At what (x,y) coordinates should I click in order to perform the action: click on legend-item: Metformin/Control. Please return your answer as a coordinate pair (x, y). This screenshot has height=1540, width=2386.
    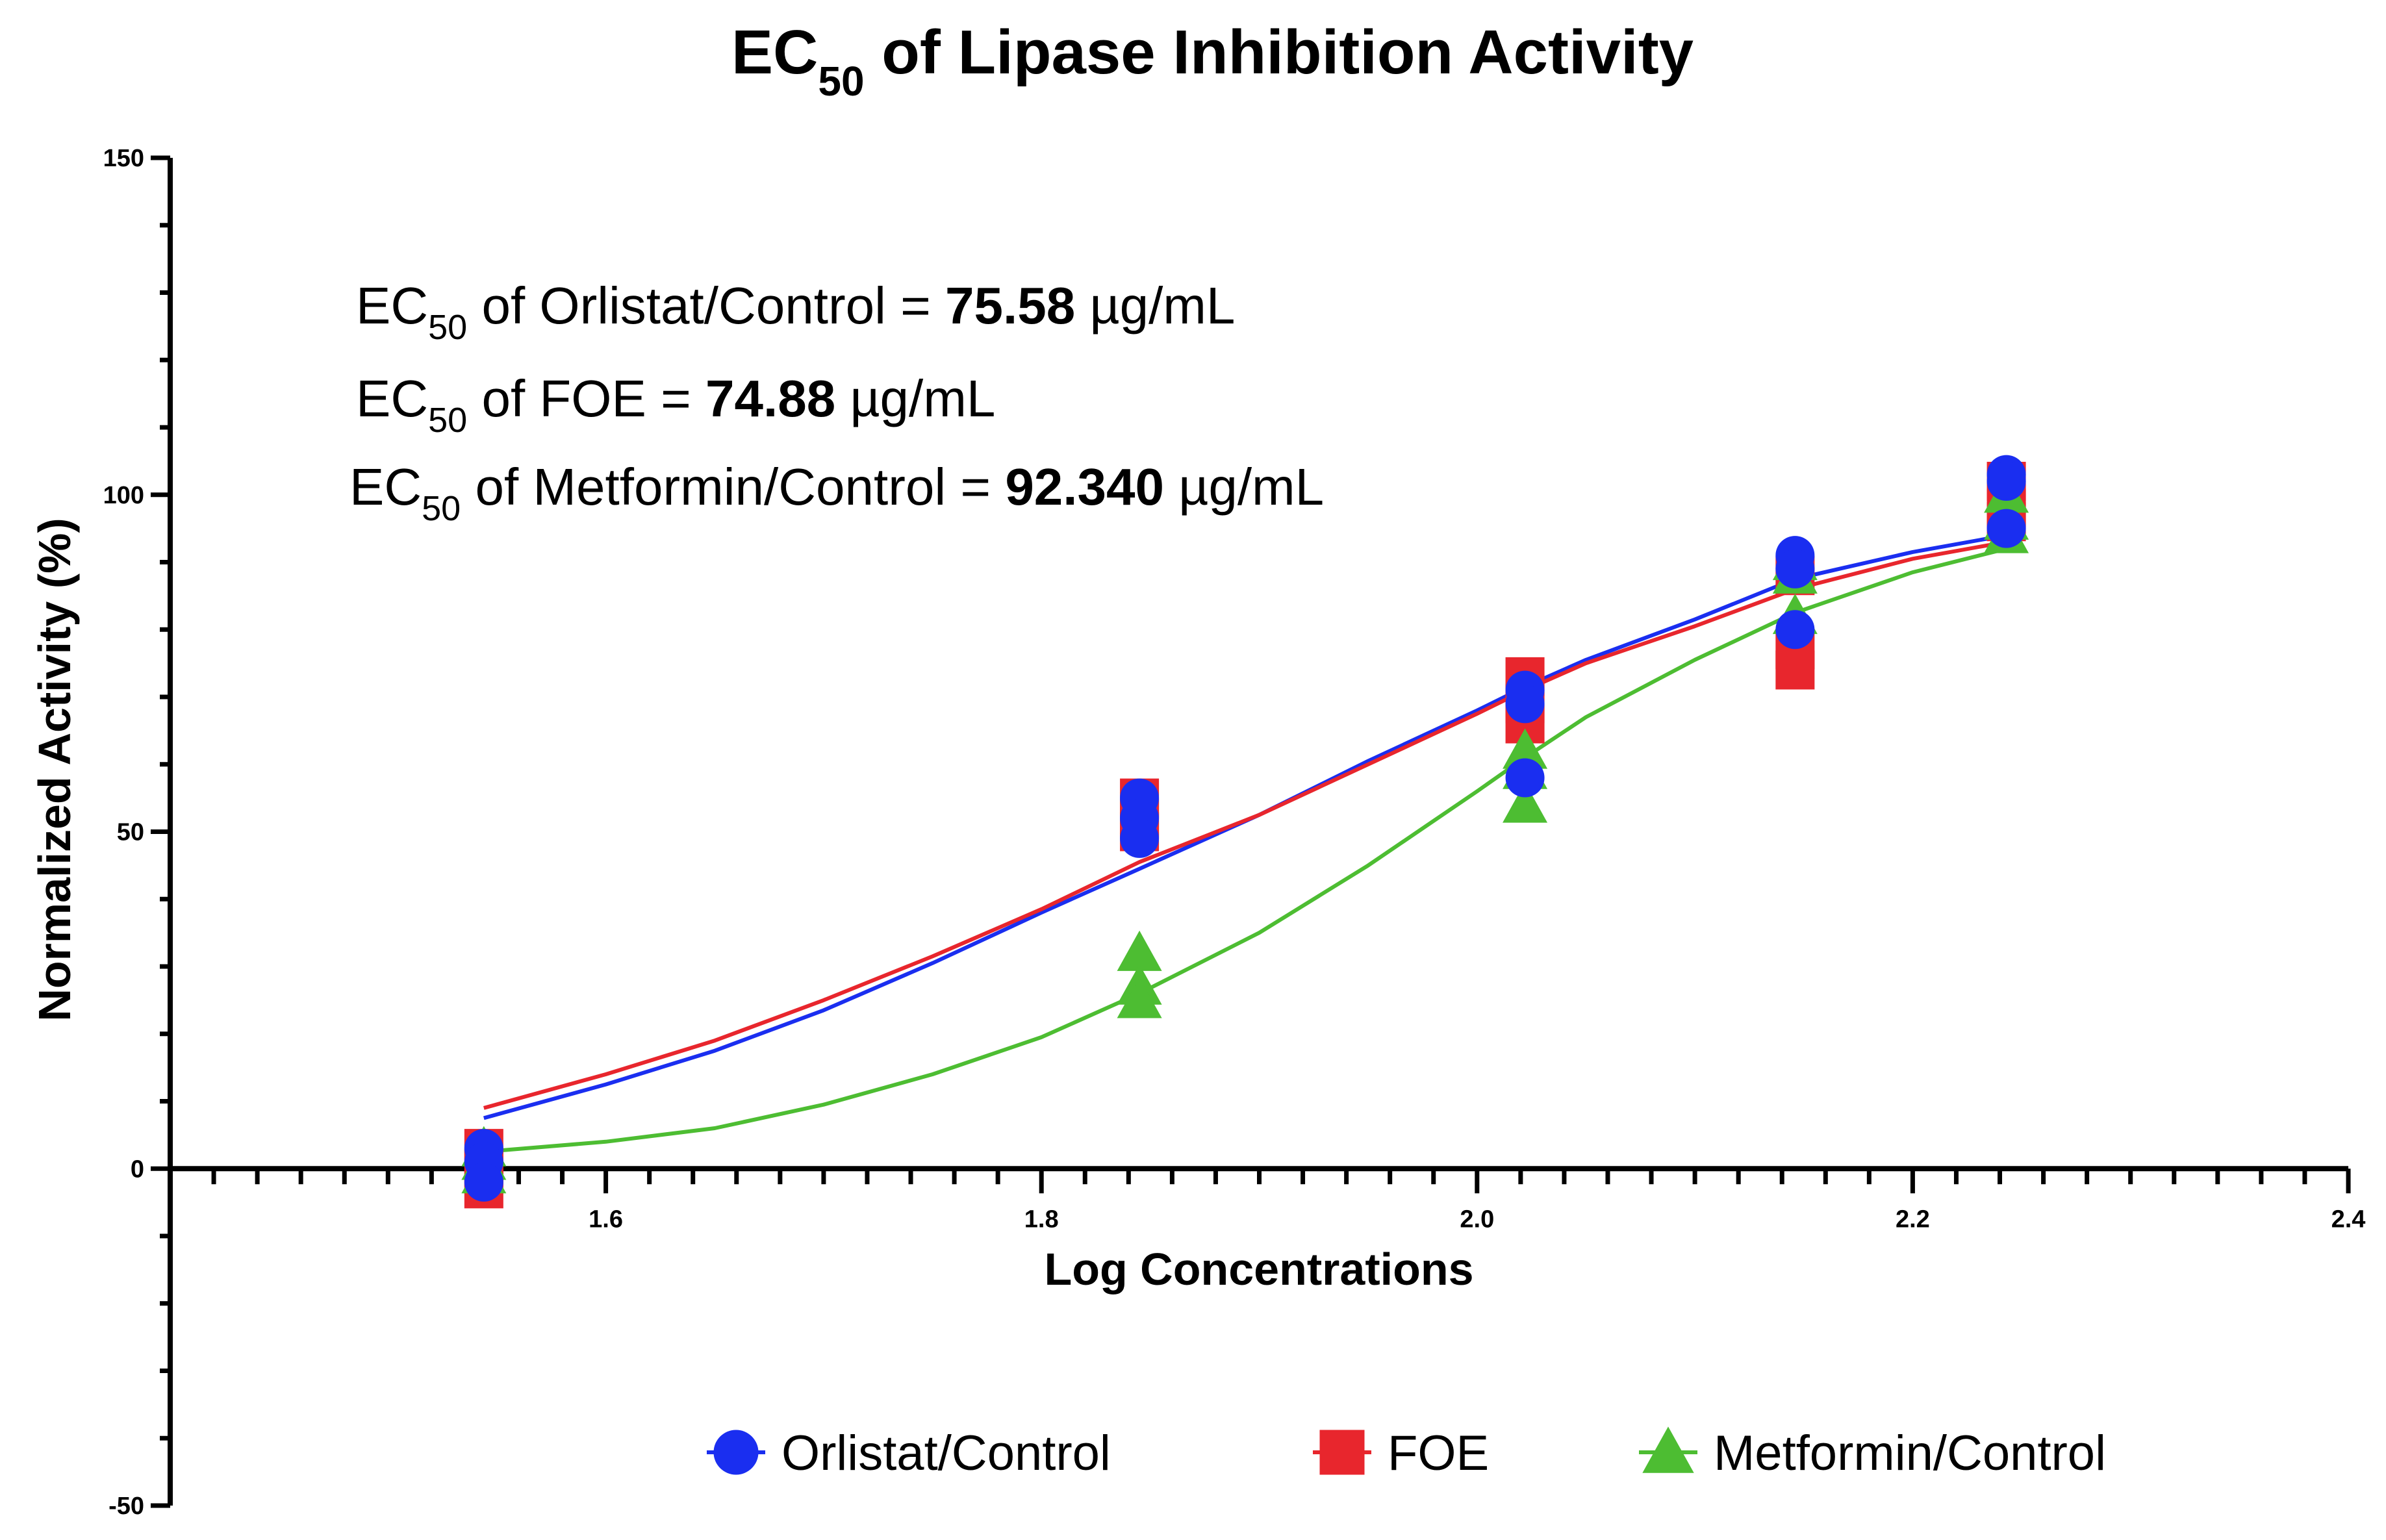
    Looking at the image, I should click on (1872, 1454).